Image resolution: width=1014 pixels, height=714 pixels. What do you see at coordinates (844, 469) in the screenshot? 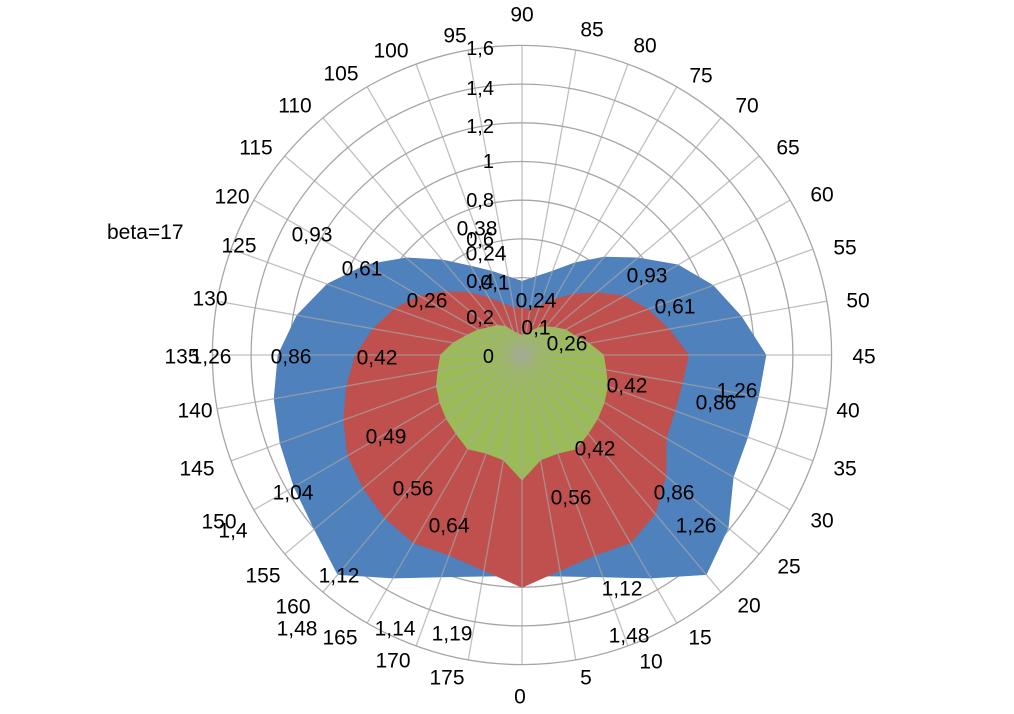
I see `category-label: 35` at bounding box center [844, 469].